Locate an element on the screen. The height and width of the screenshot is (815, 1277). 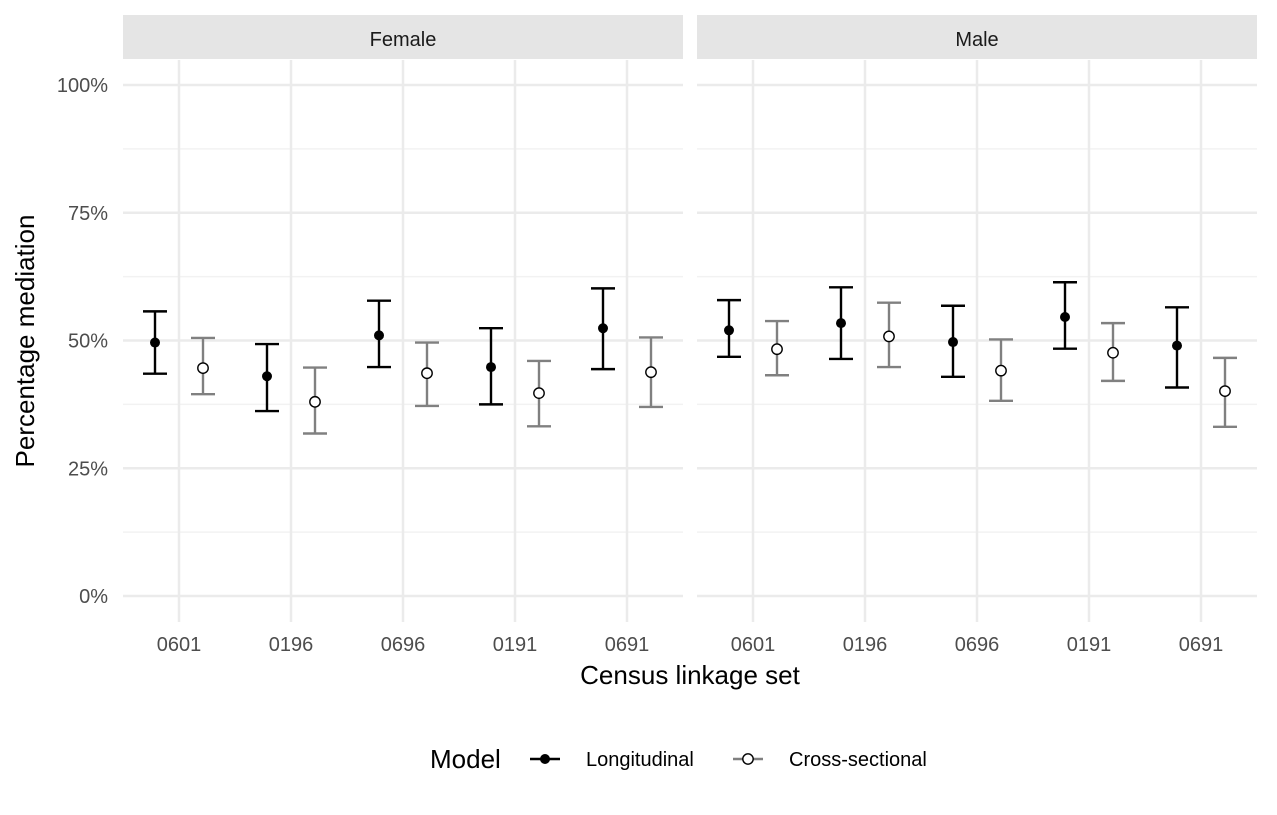
facet-strip-label: Female is located at coordinates (403, 40).